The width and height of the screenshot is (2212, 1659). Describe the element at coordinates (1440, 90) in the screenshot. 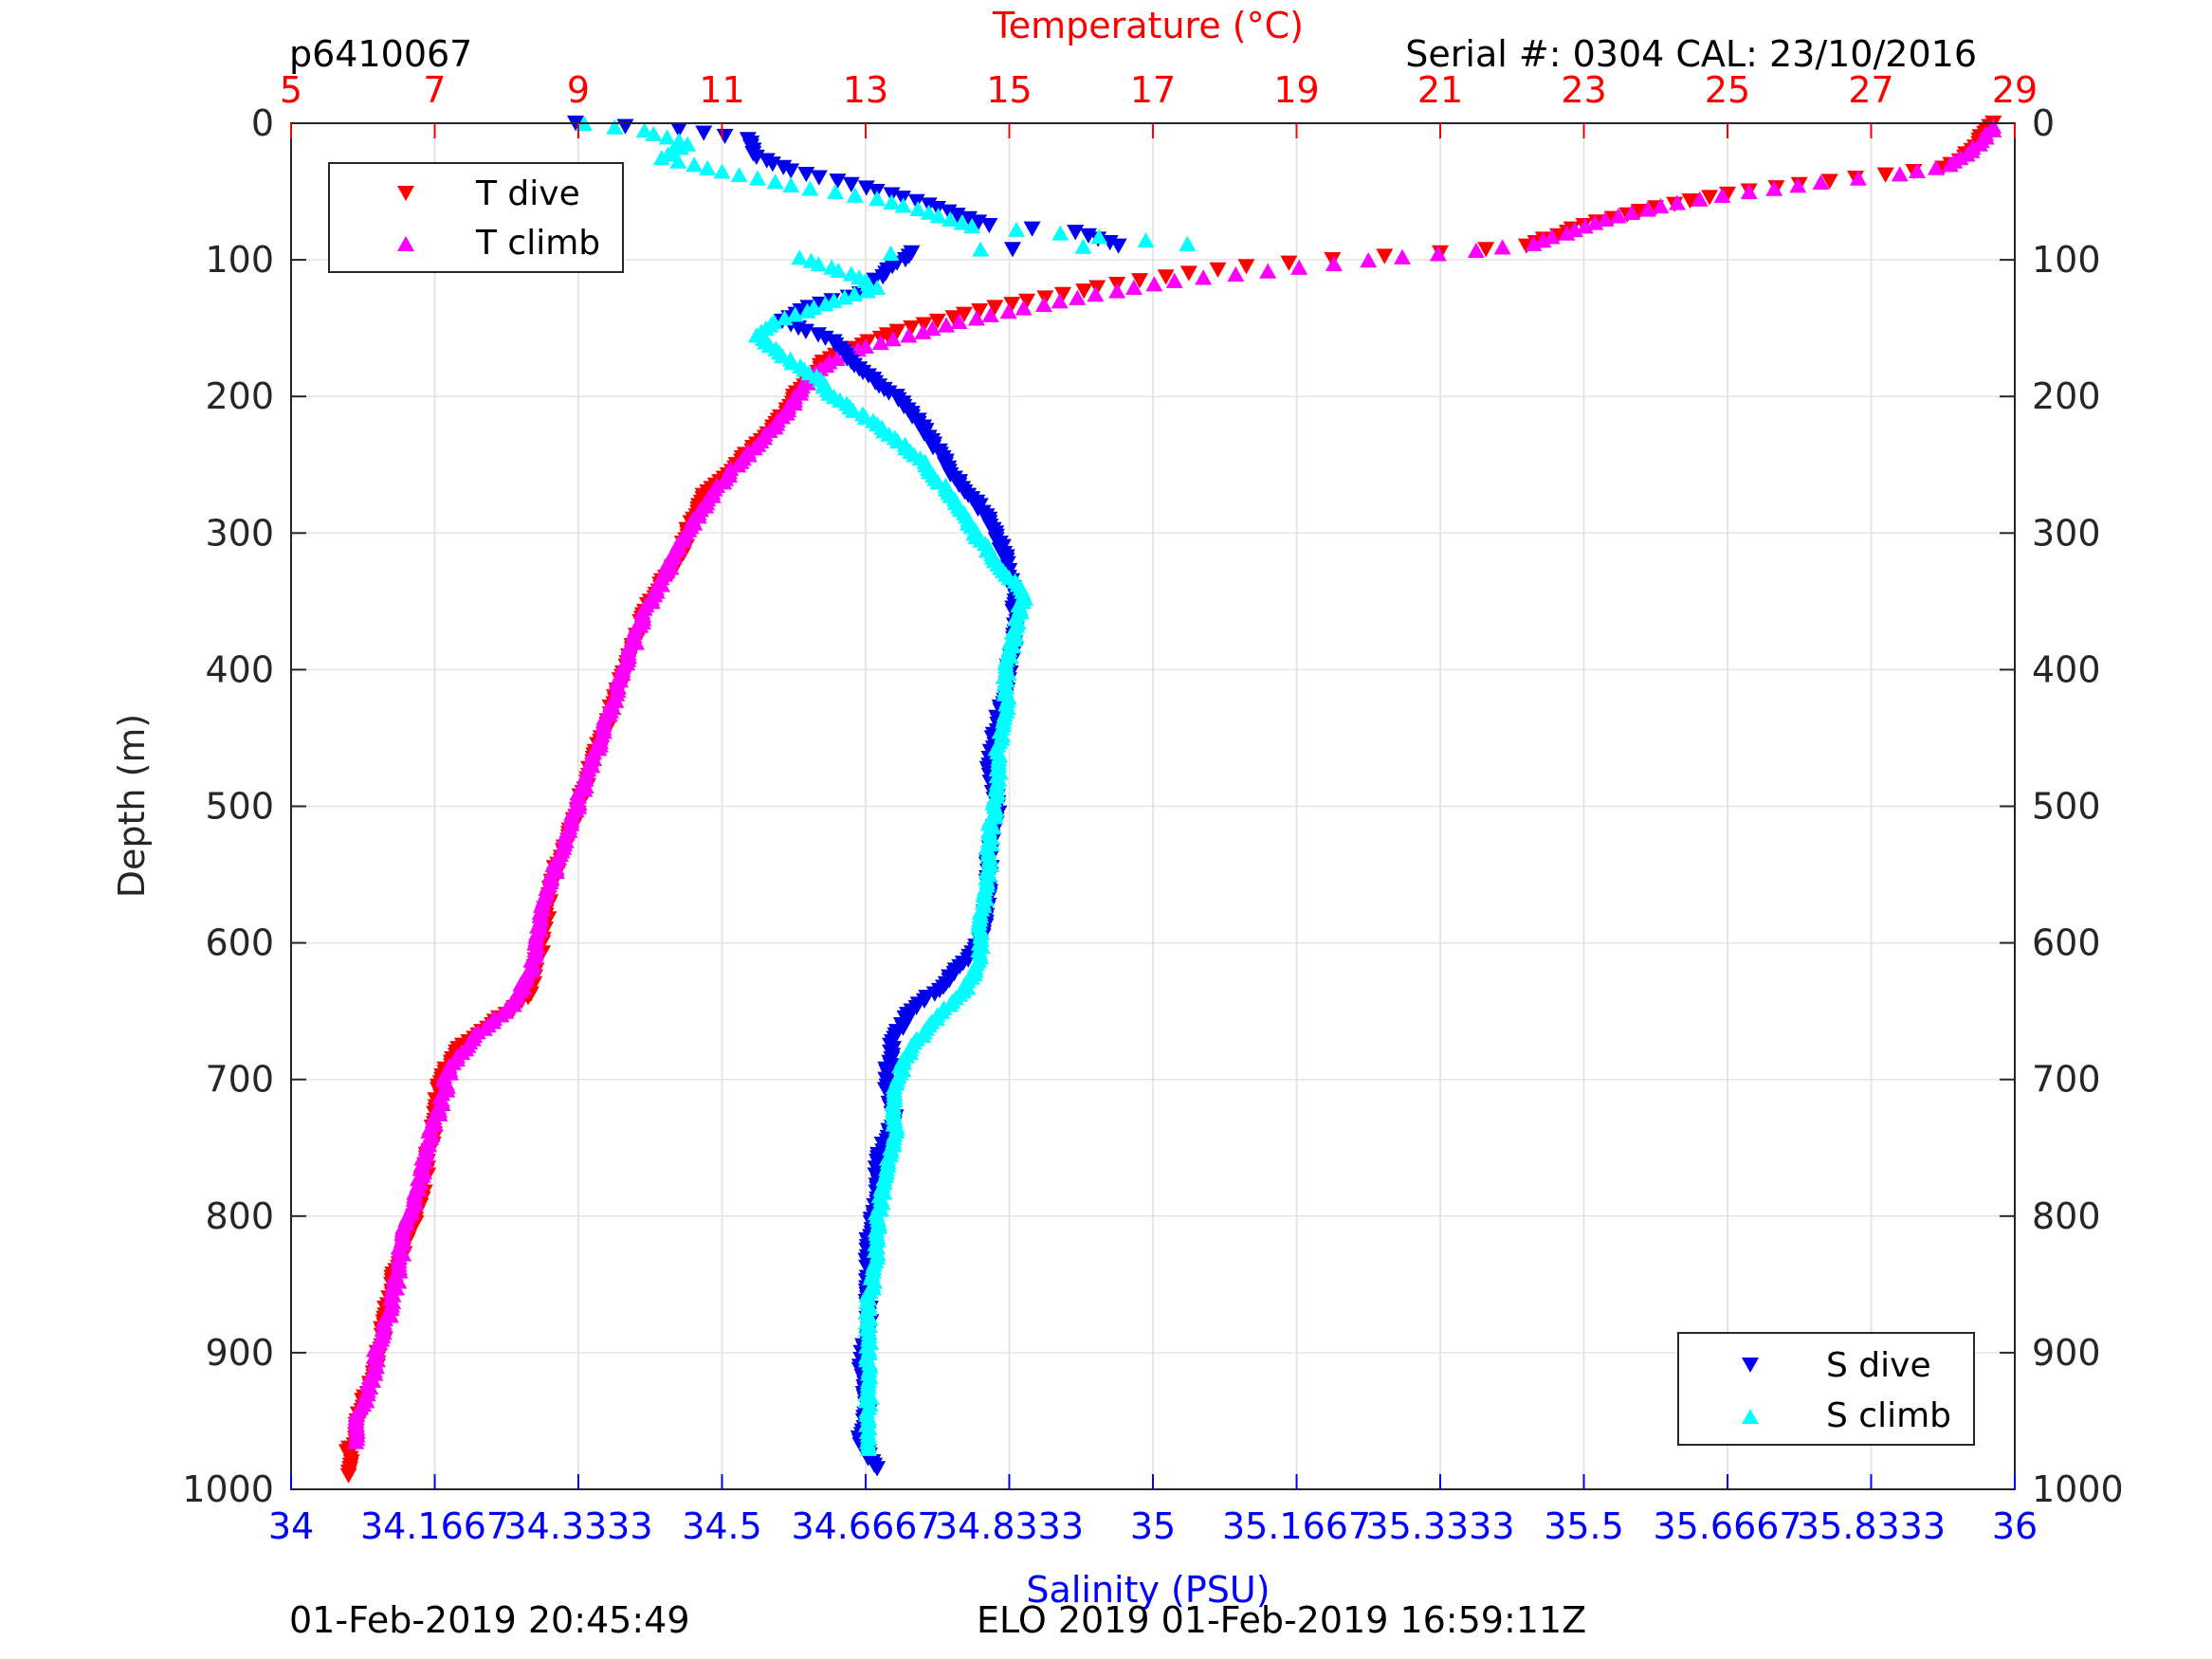

I see `temperature-tick-label: 21` at that location.